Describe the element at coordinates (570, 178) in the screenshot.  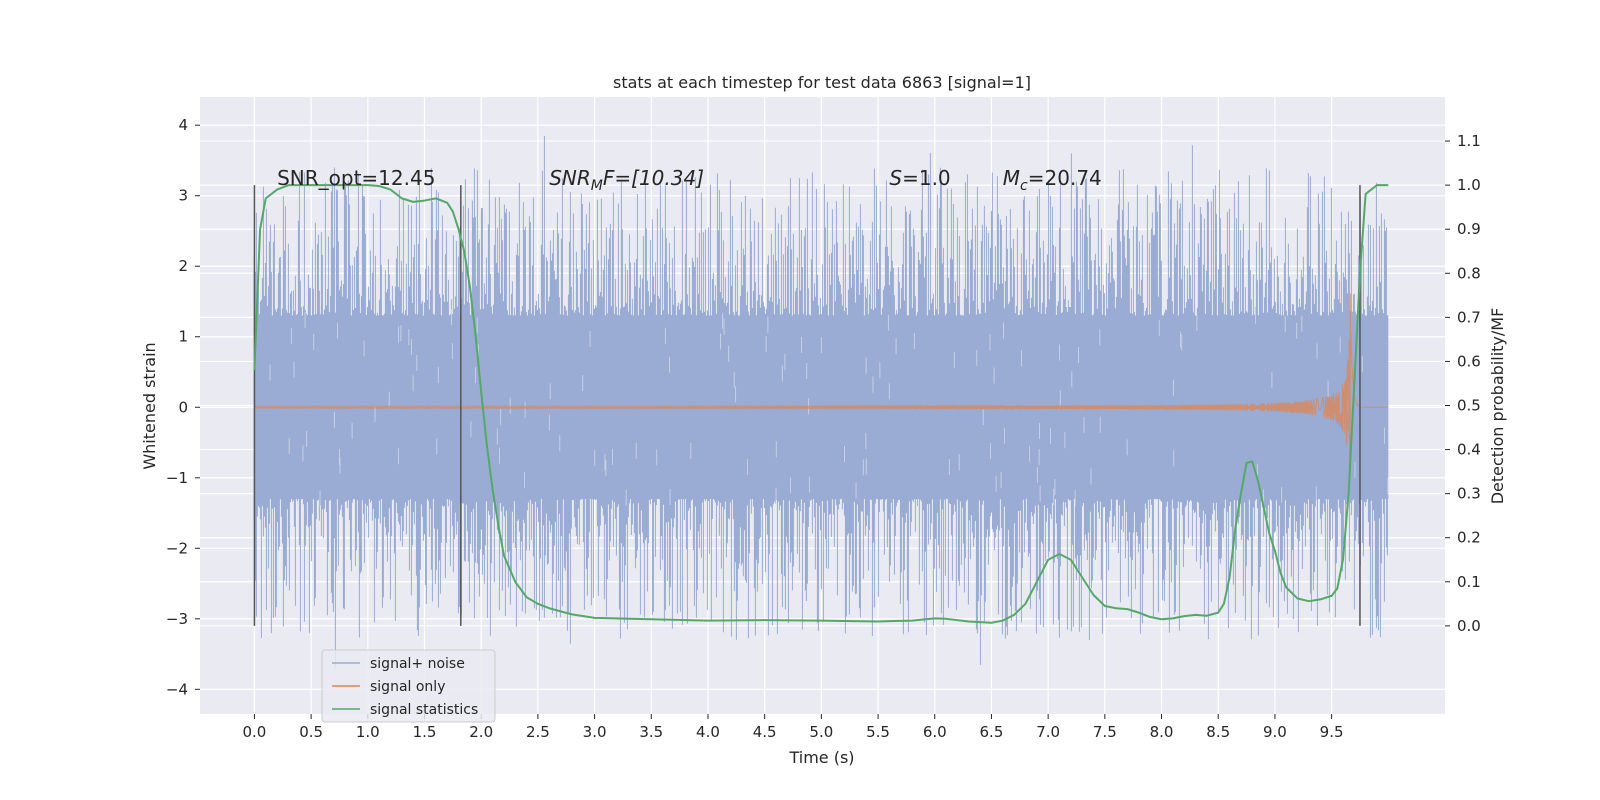
I see `annotation-snr-mf-prefix: SNR` at that location.